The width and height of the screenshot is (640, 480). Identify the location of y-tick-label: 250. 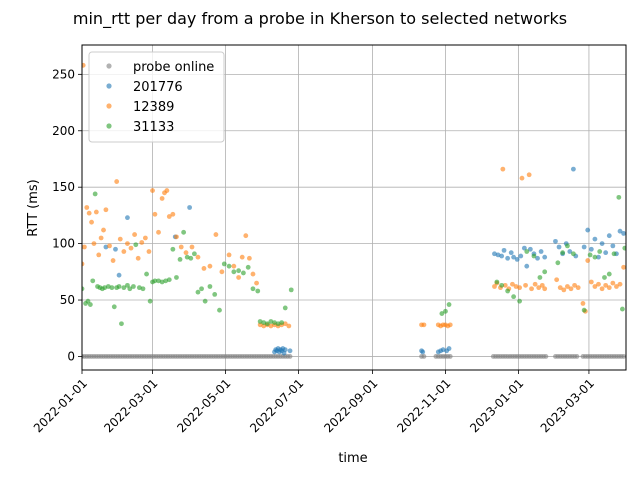
(63, 74).